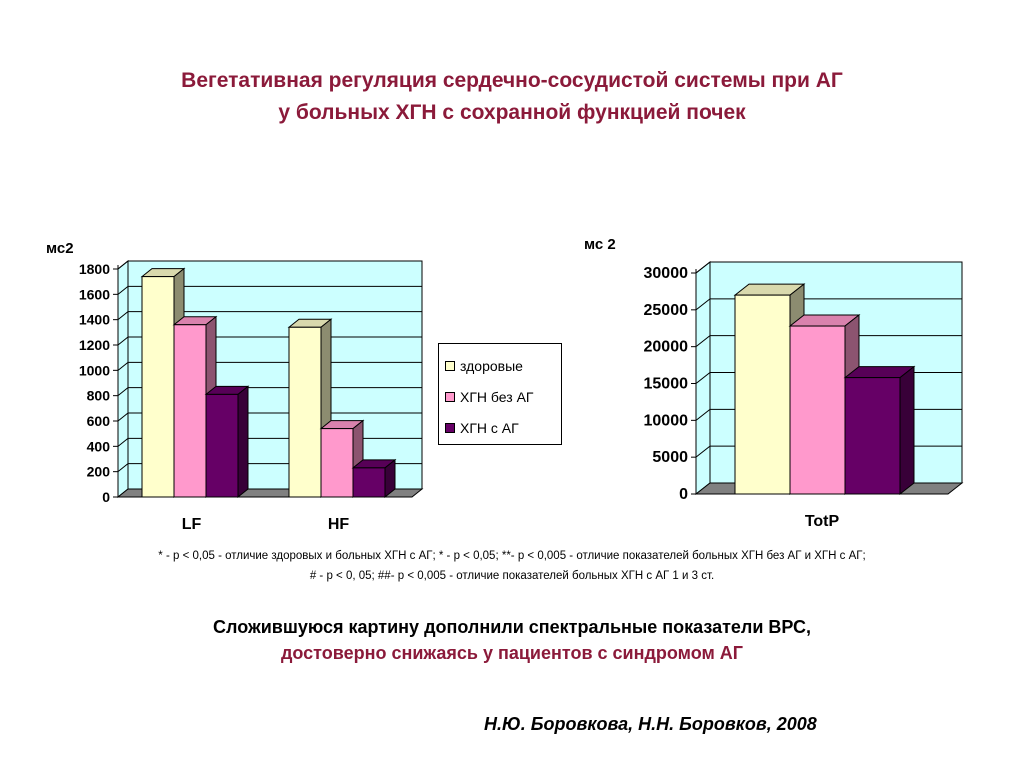  Describe the element at coordinates (822, 521) in the screenshot. I see `x-category-label: TotP` at that location.